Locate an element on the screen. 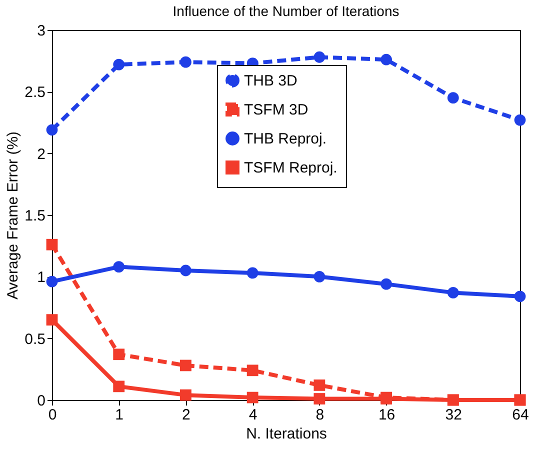 The width and height of the screenshot is (557, 452). x-tick-label: 64 is located at coordinates (520, 415).